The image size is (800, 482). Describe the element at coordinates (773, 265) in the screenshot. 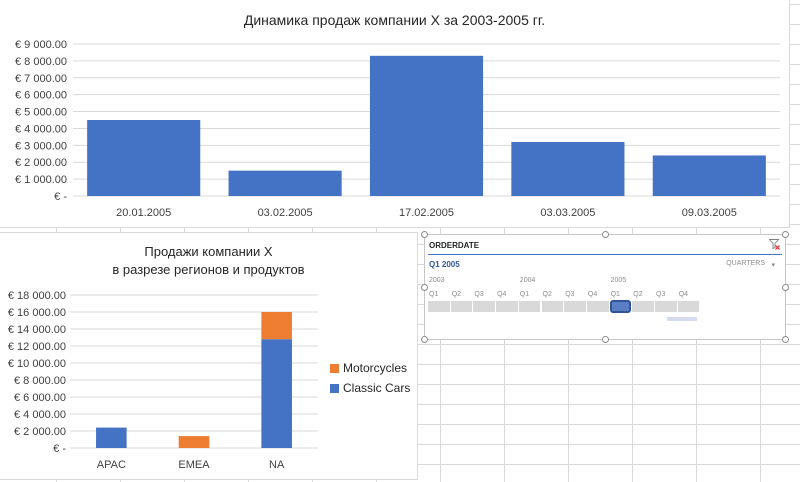

I see `chevron-down-icon: ▾` at that location.